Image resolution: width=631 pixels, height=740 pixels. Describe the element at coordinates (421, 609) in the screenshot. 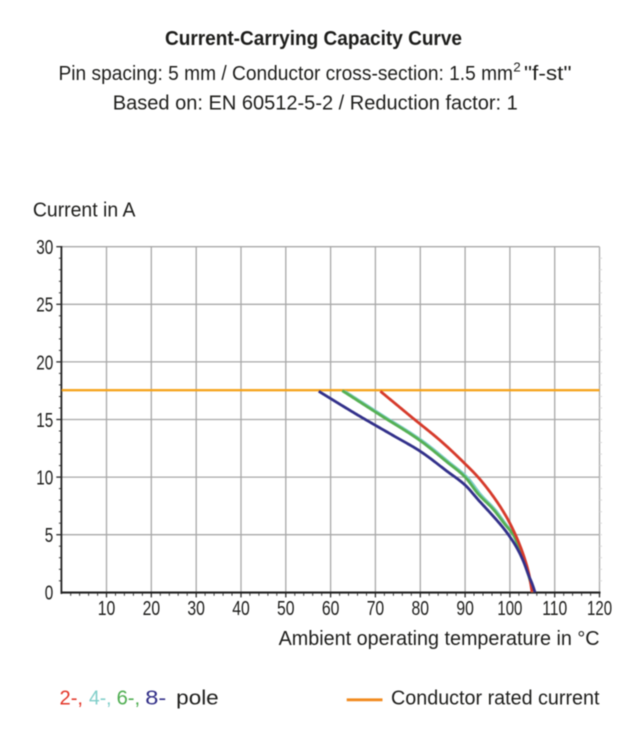

I see `svg-text: 80` at that location.